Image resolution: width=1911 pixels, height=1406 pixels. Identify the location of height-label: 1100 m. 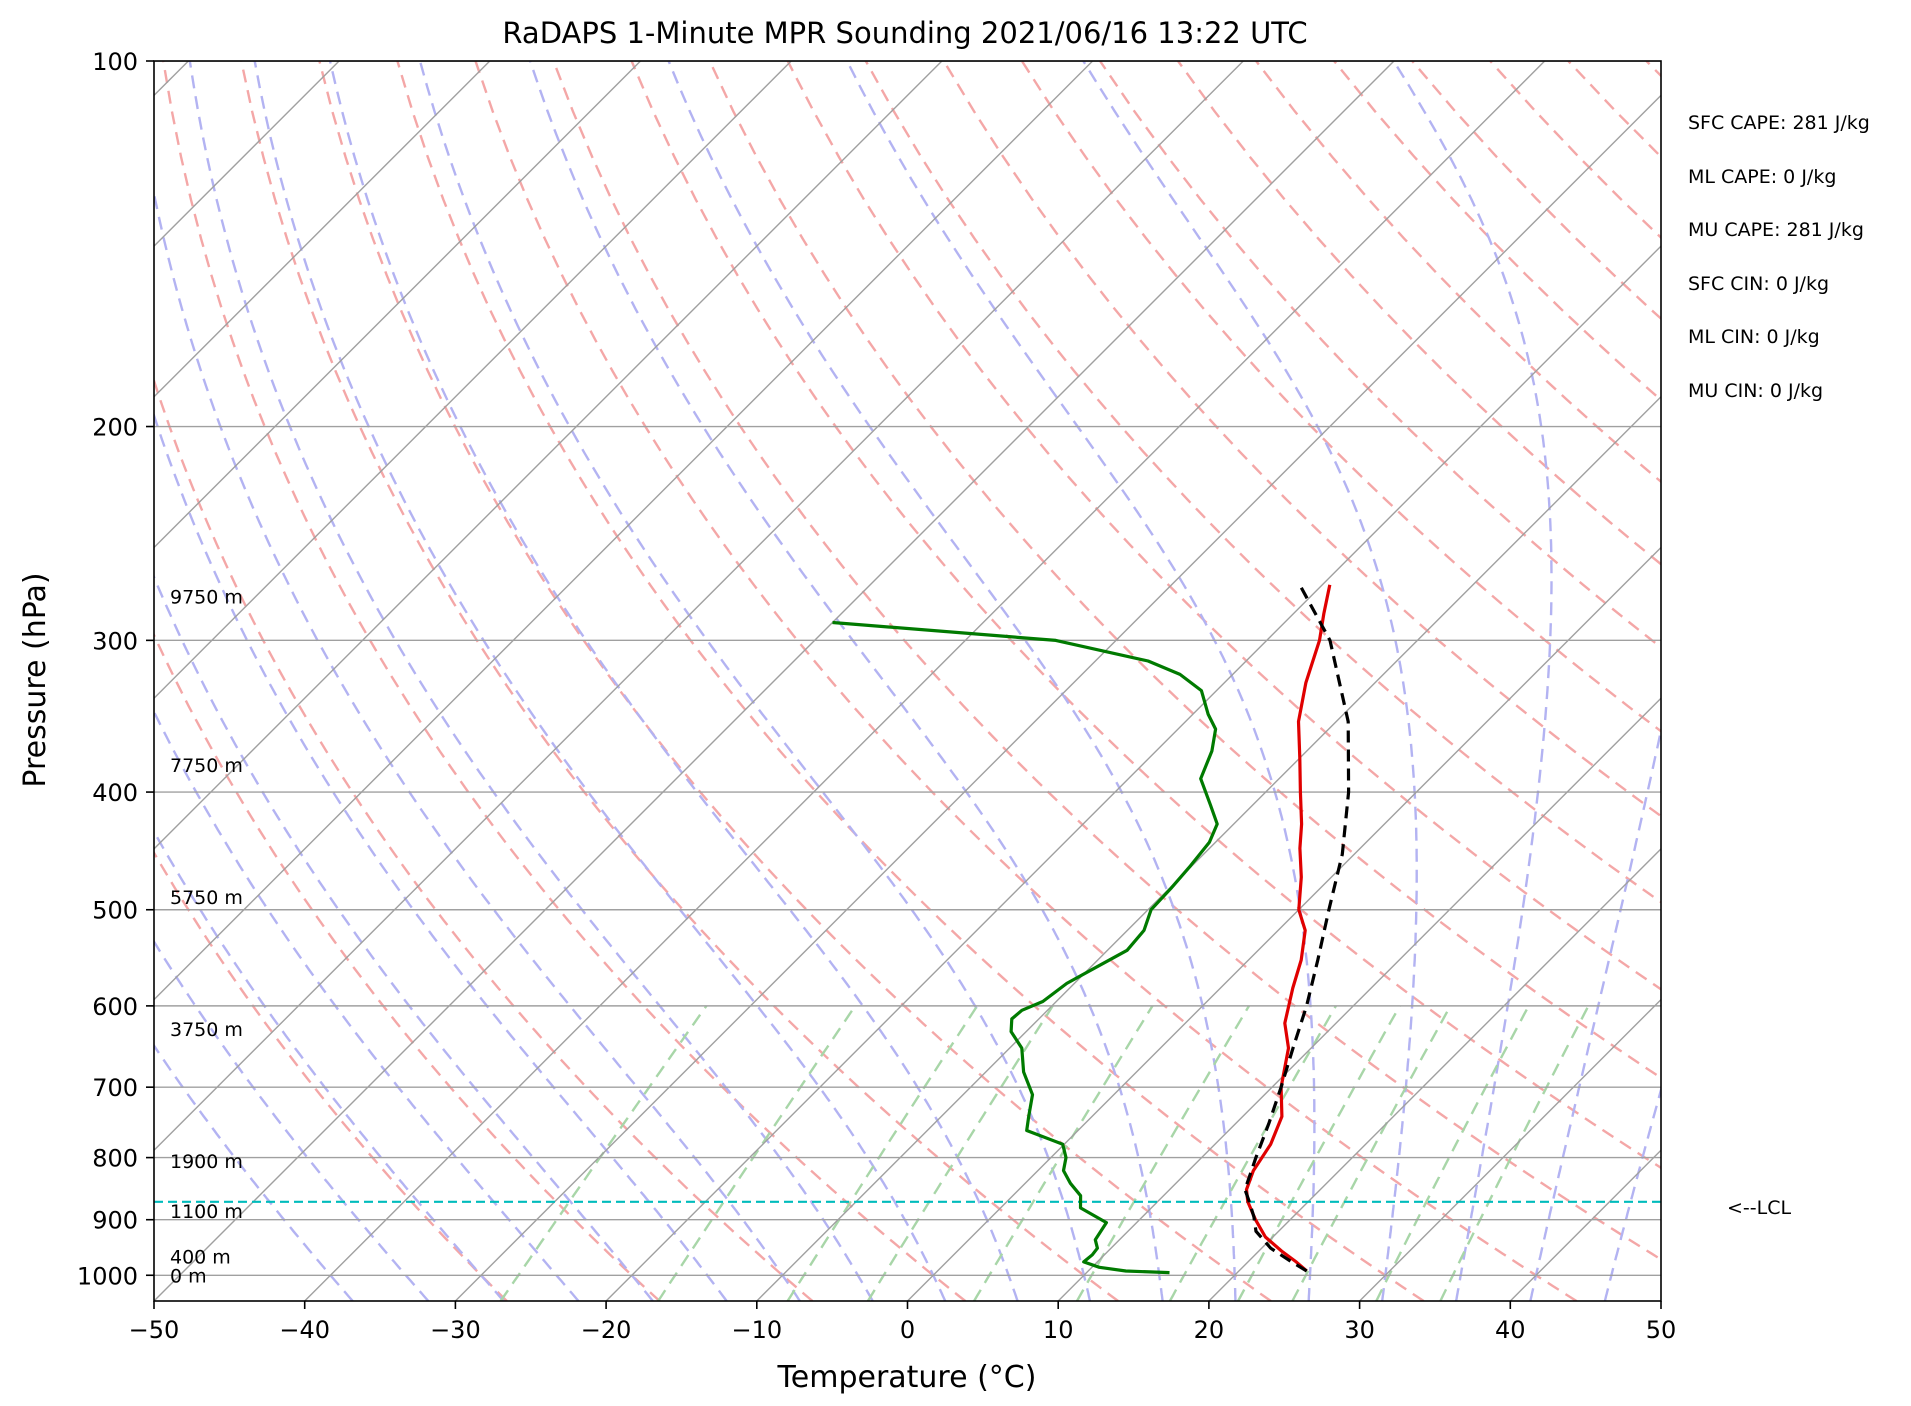
(206, 1212).